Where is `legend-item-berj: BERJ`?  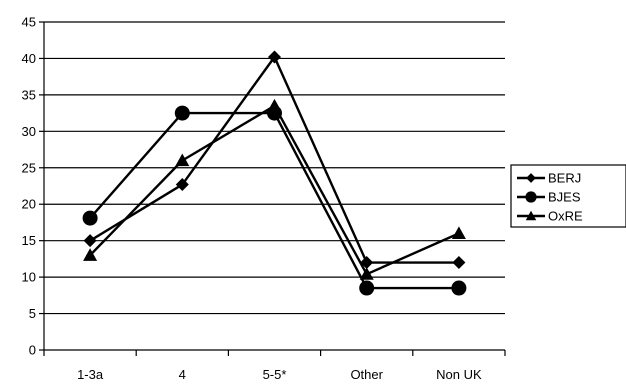 legend-item-berj: BERJ is located at coordinates (549, 178).